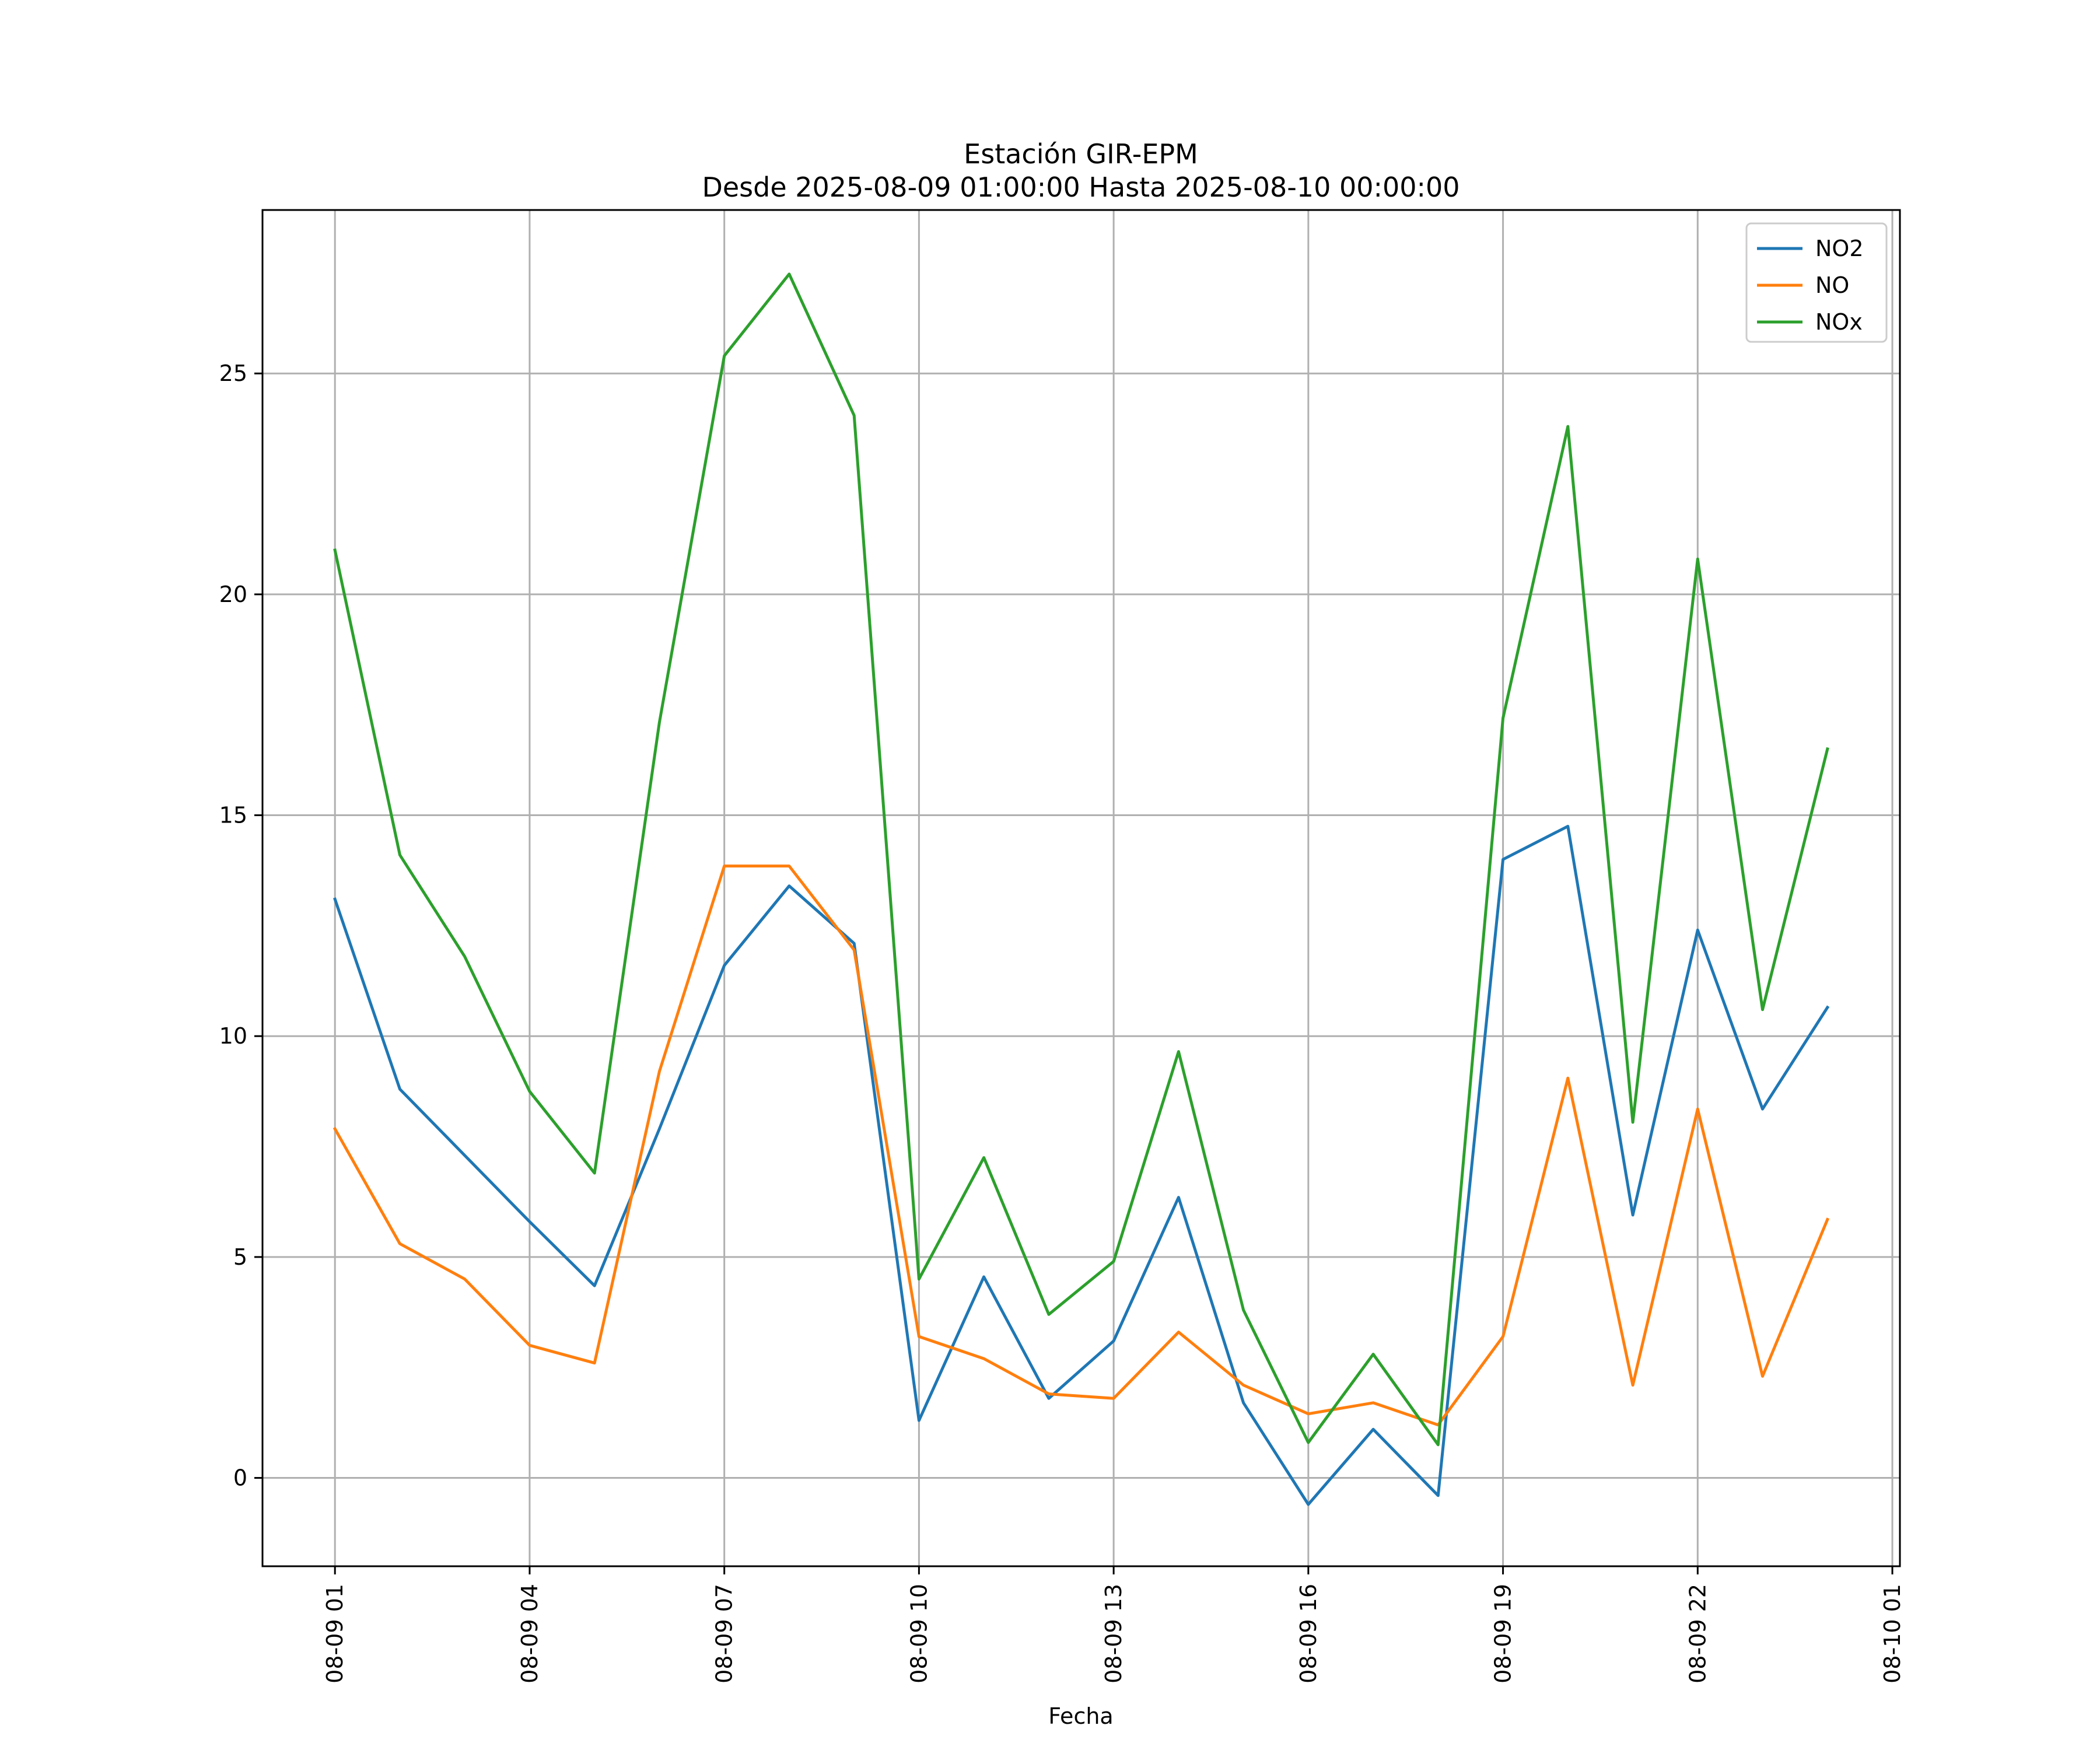  I want to click on legend-label-no2: NO2, so click(1839, 249).